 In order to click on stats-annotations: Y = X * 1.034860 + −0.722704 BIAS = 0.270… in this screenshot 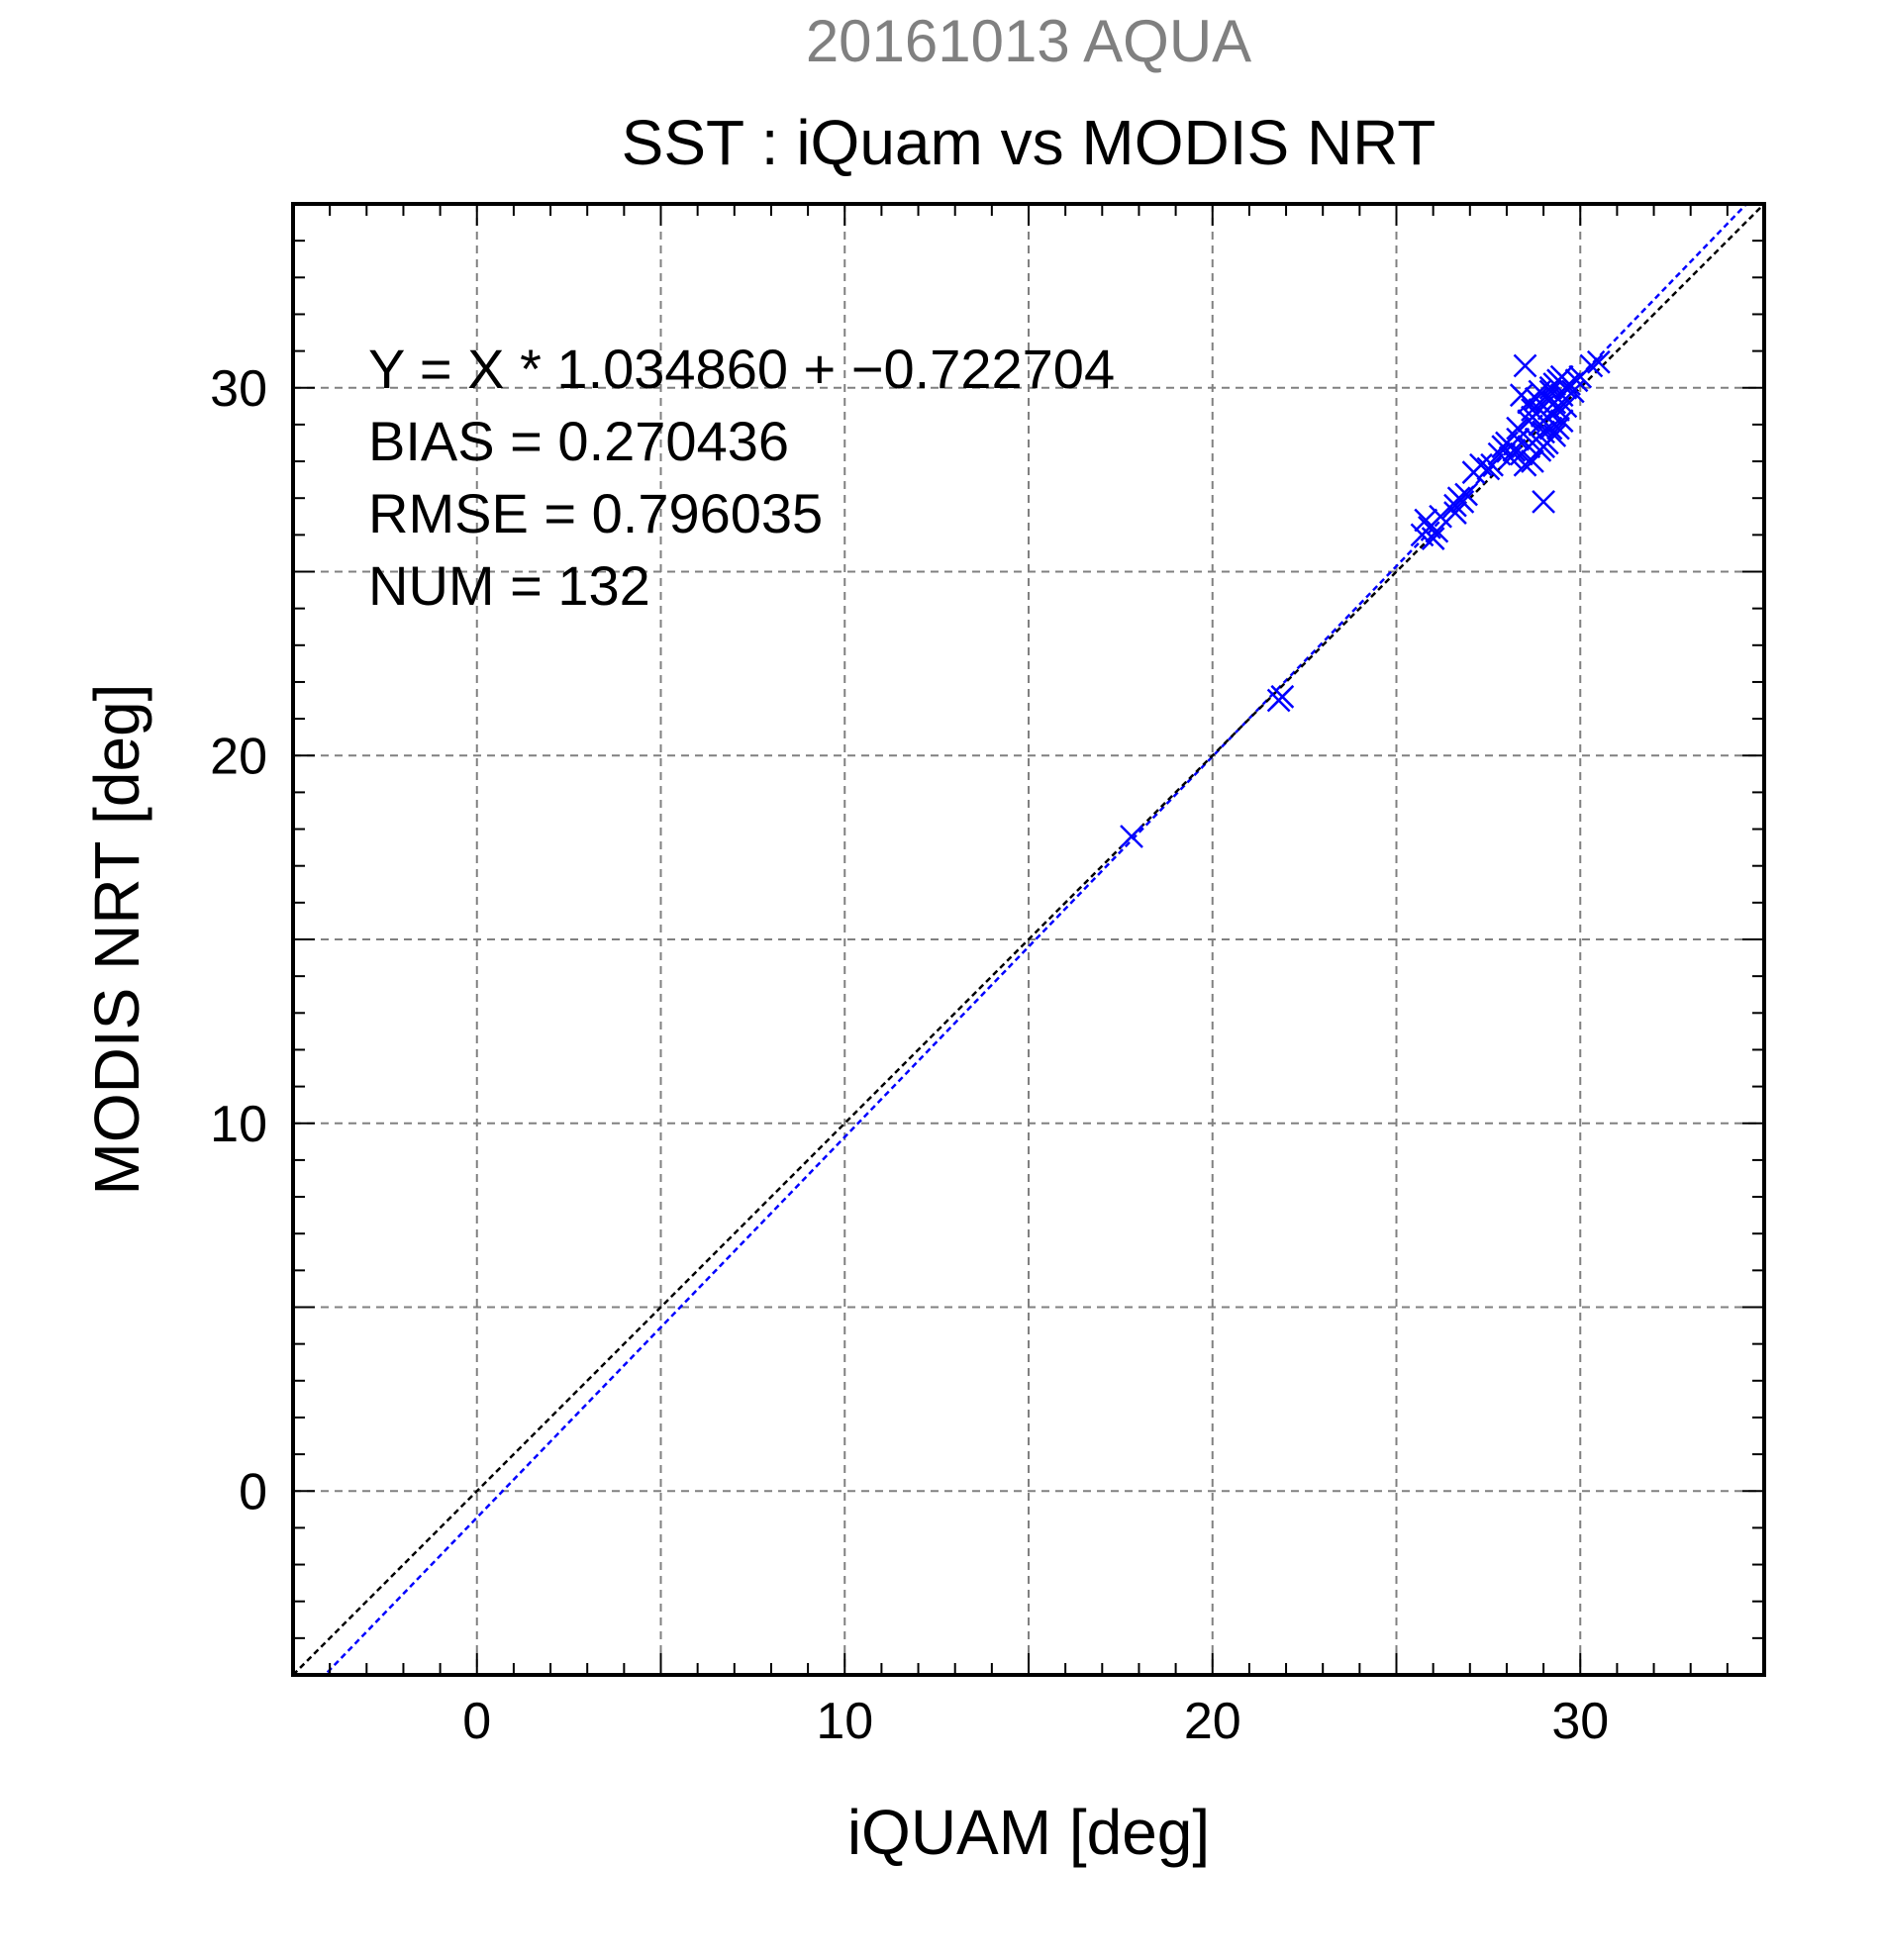, I will do `click(742, 477)`.